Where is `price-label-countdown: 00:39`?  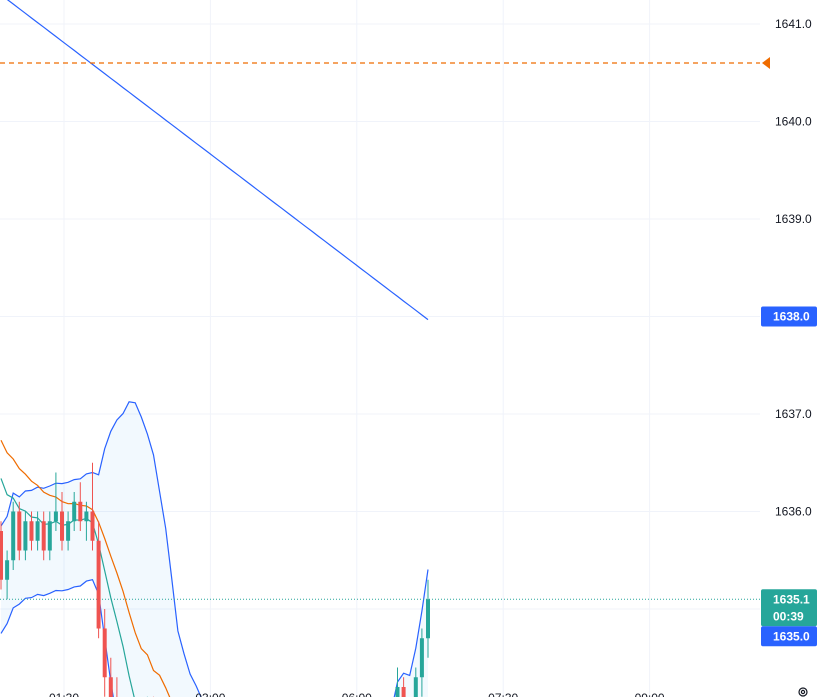 price-label-countdown: 00:39 is located at coordinates (789, 616).